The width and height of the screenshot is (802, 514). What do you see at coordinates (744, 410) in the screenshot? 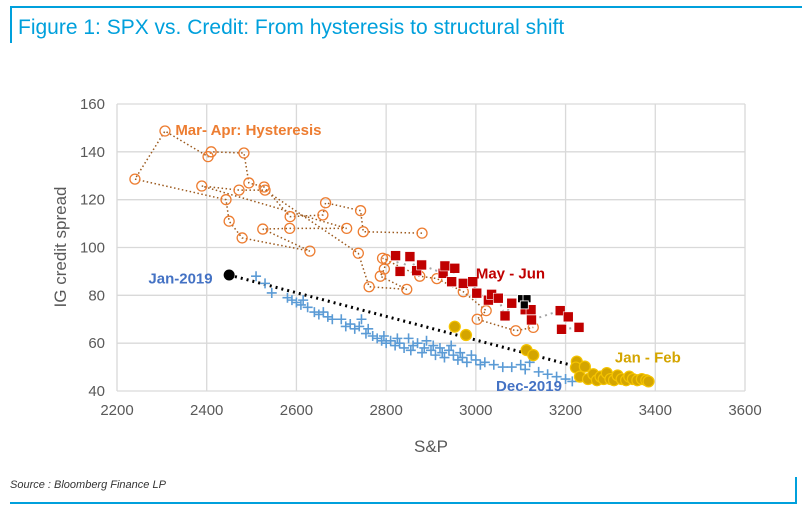
I see `x-tick-label: 3600` at bounding box center [744, 410].